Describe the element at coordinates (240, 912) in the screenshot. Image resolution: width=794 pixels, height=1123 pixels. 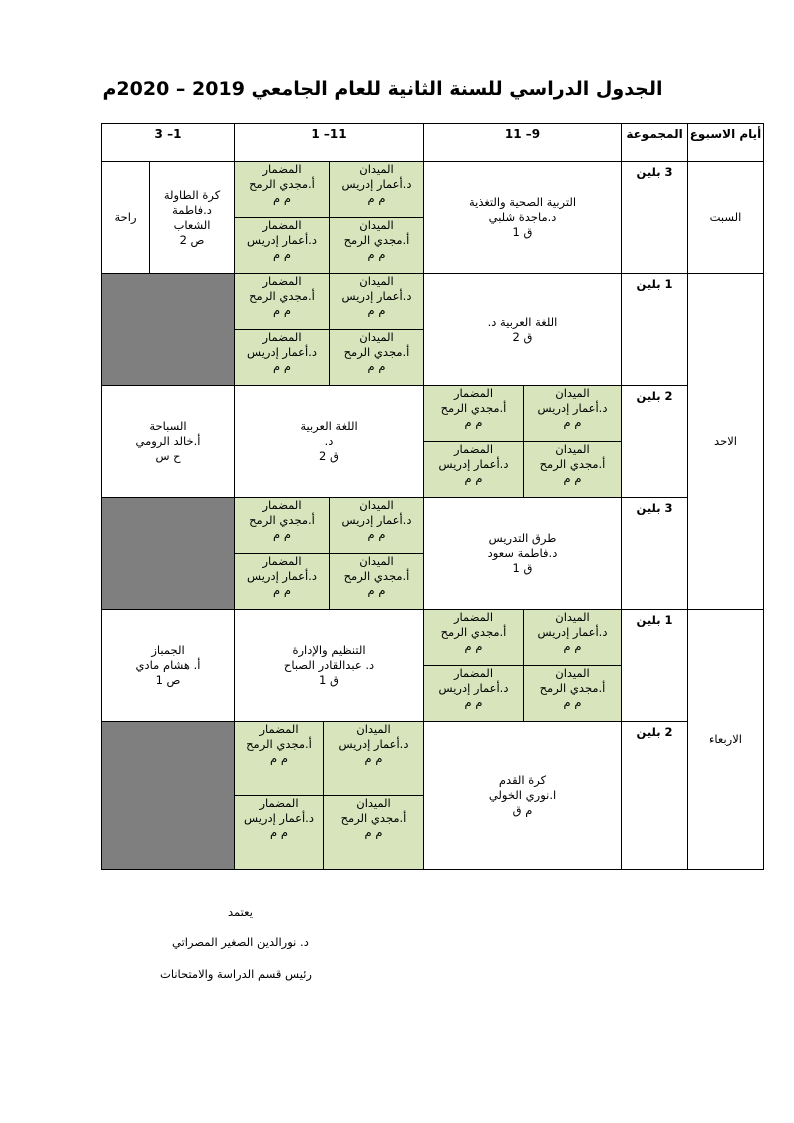
I see `approval-label: يعتمد` at that location.